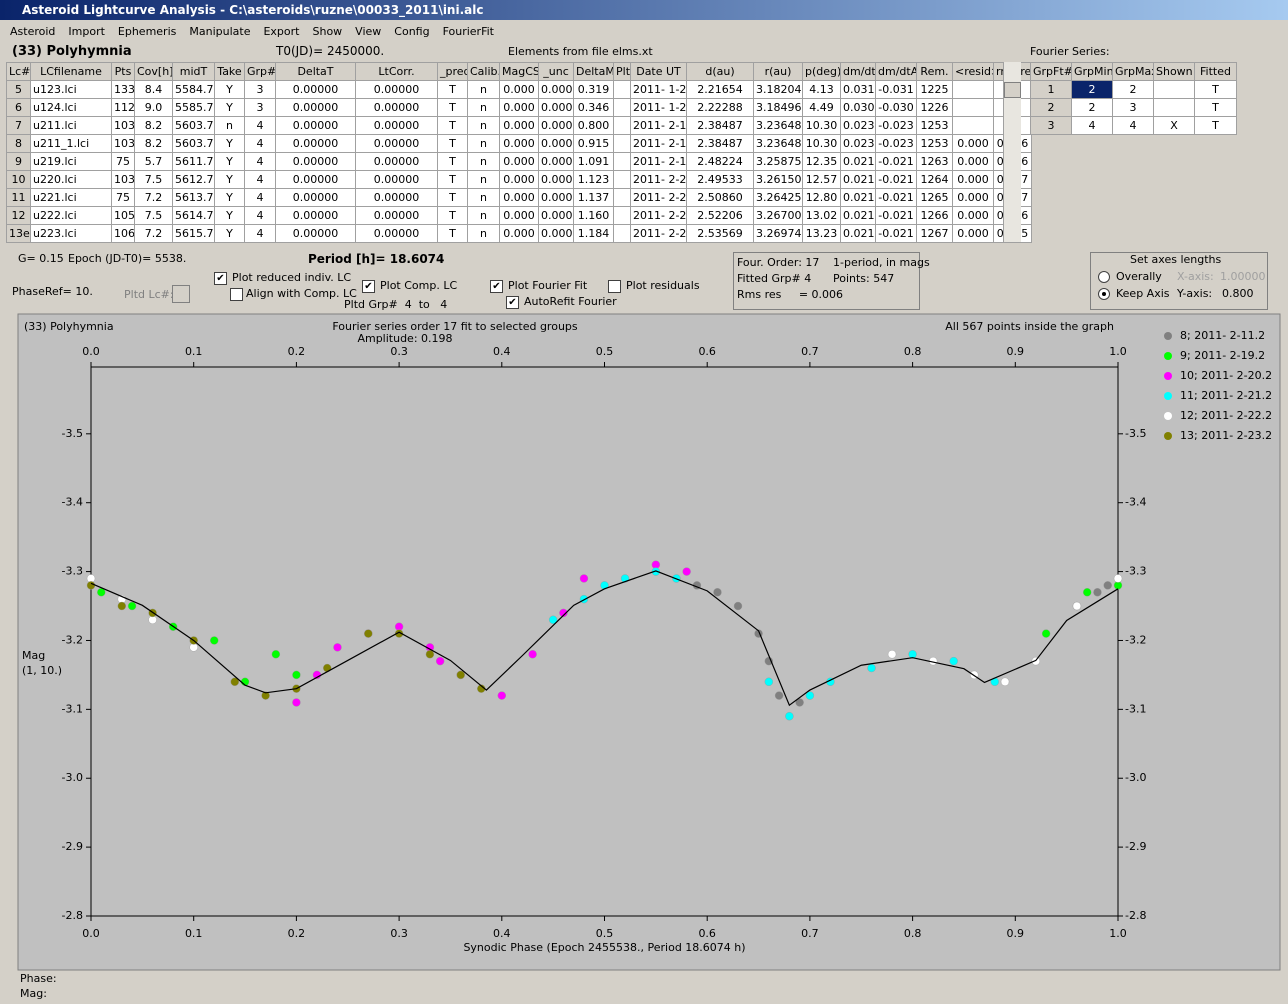 The height and width of the screenshot is (1004, 1288). I want to click on period-label: Period [h]= 18.6074, so click(376, 259).